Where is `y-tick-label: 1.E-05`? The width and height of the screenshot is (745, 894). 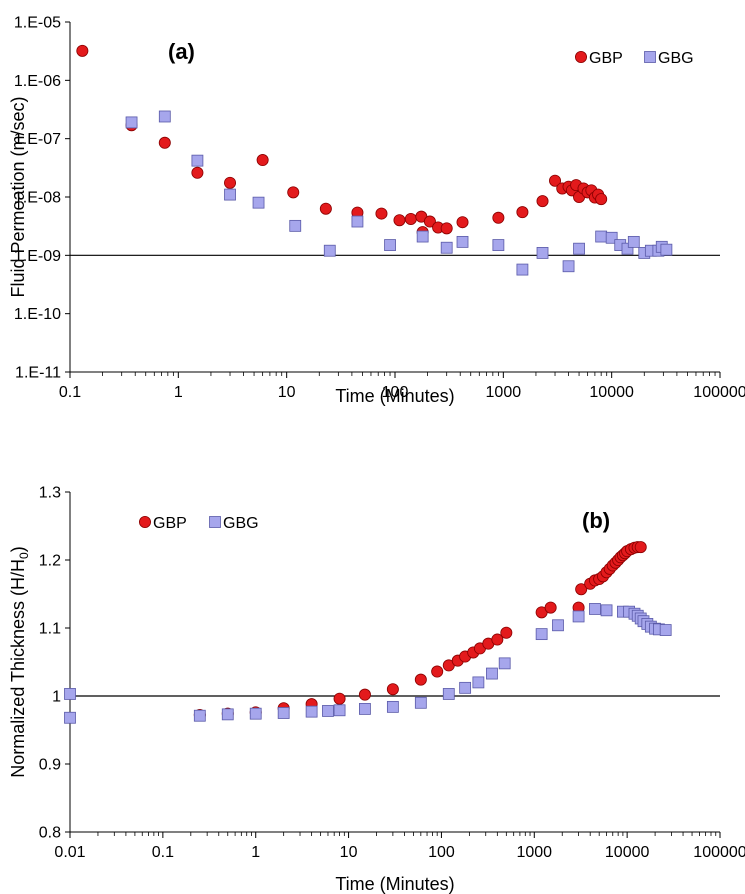
y-tick-label: 1.E-05 is located at coordinates (37, 23).